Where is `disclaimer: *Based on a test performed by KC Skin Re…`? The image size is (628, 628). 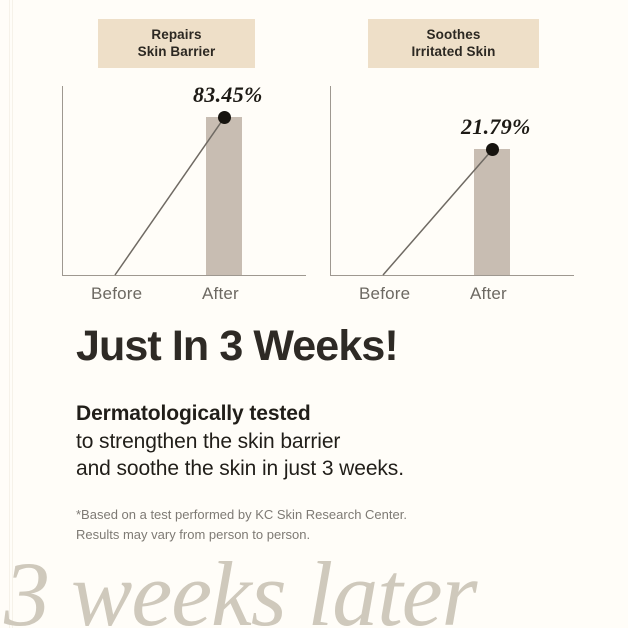
disclaimer: *Based on a test performed by KC Skin Re… is located at coordinates (241, 525).